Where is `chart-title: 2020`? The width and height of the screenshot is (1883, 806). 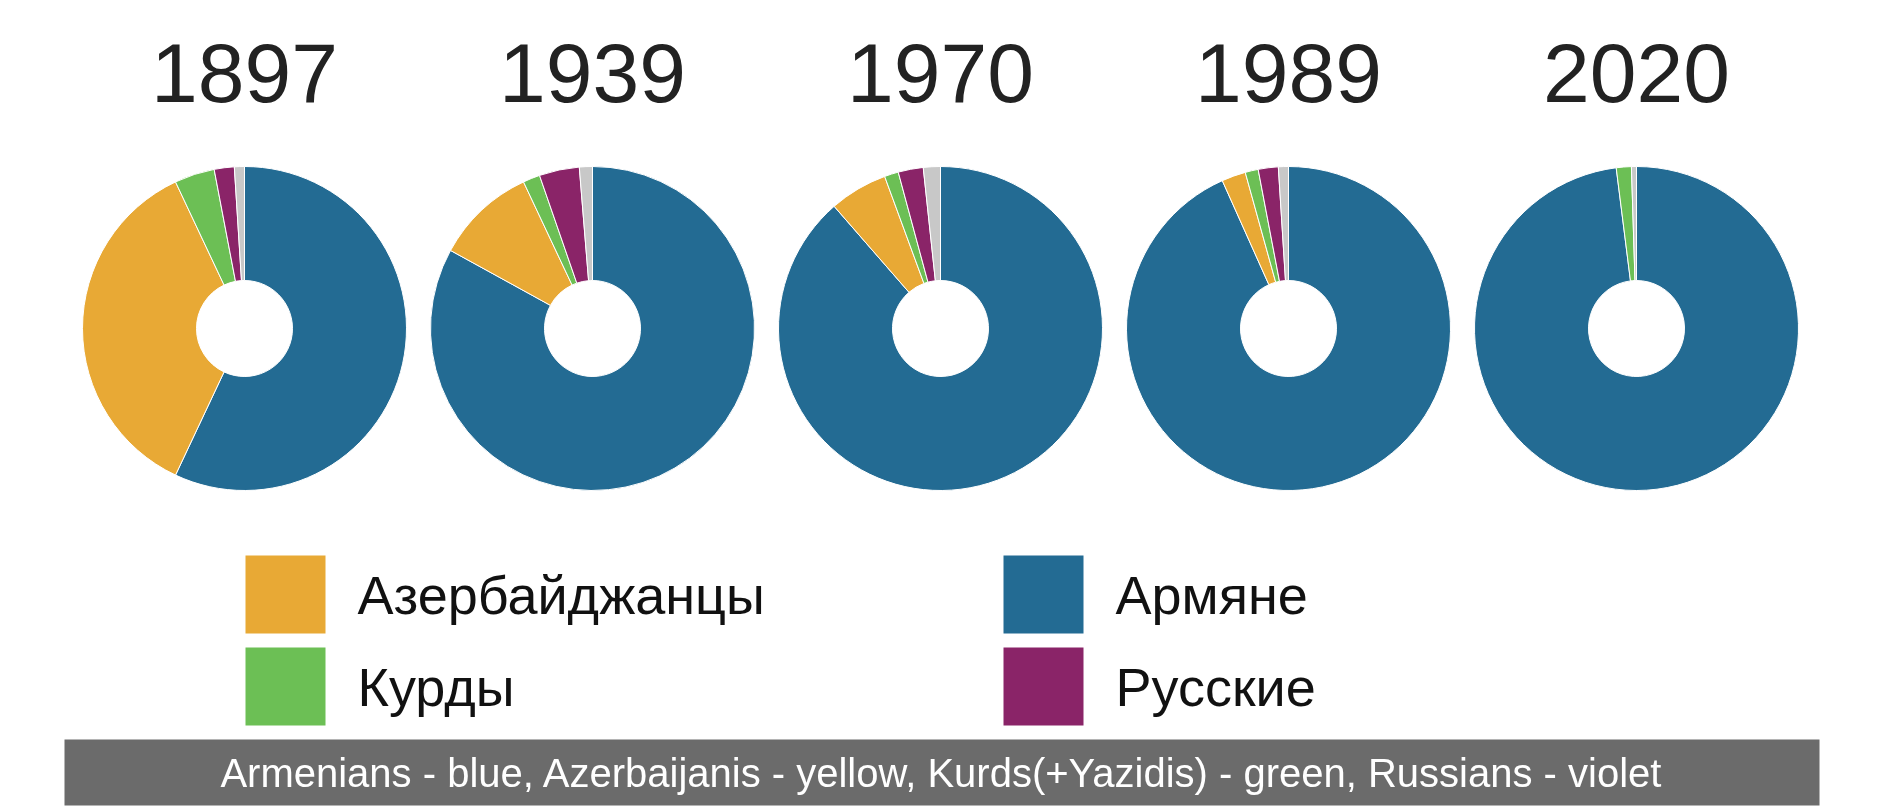 chart-title: 2020 is located at coordinates (1636, 72).